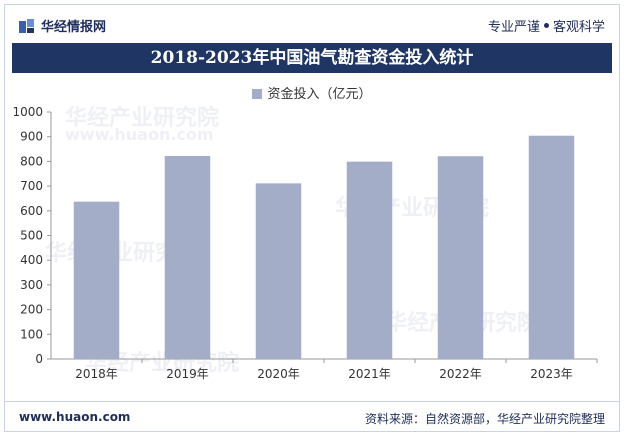  I want to click on y-axis-labels: 0 100 200 300 400 500 600 700 800 900 1000, so click(27, 235).